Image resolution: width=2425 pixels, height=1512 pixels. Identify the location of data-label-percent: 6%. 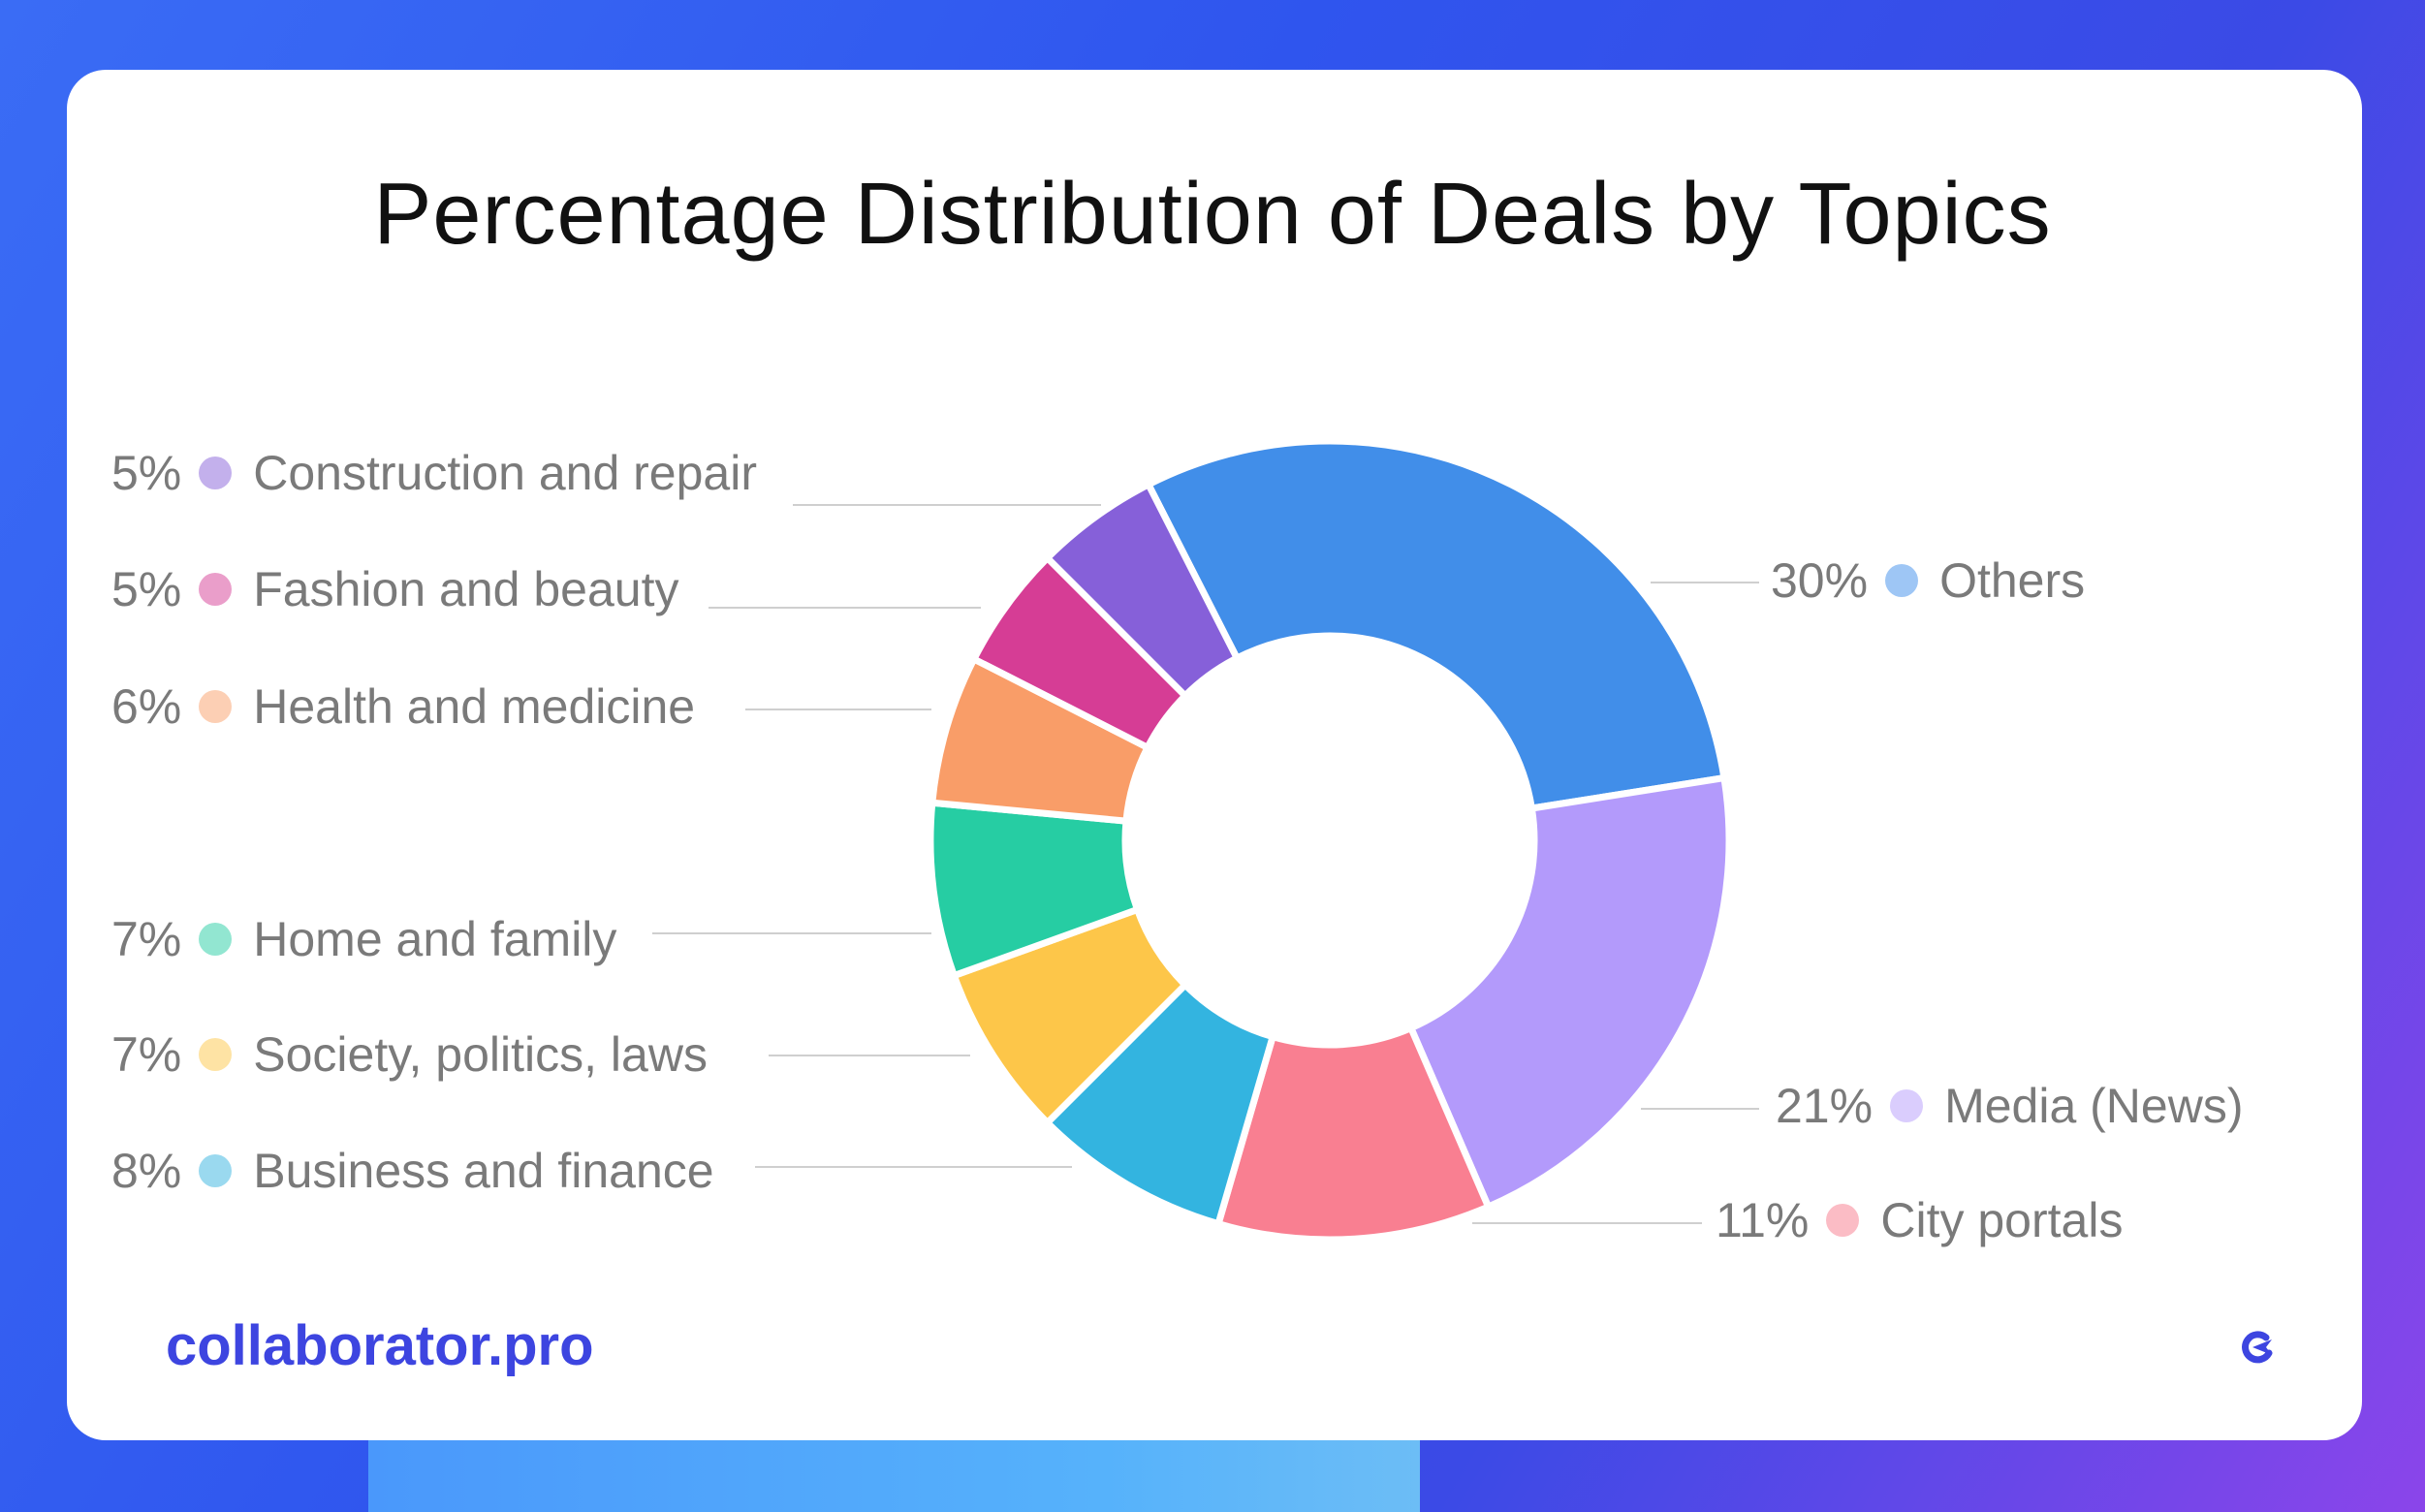
(146, 707).